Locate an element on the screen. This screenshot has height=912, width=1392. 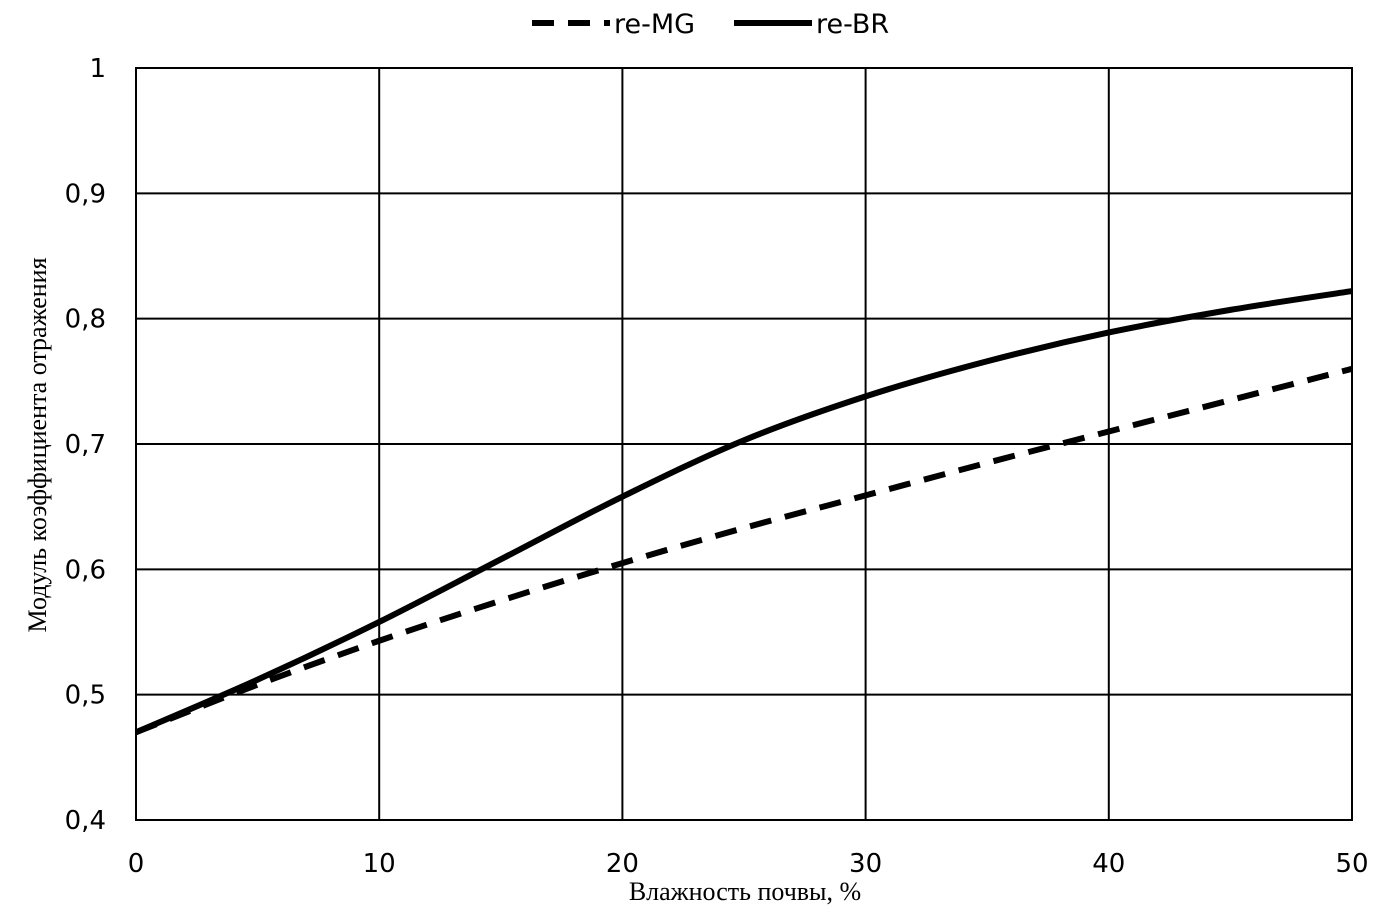
y-tick-label: 0,7 is located at coordinates (85, 445).